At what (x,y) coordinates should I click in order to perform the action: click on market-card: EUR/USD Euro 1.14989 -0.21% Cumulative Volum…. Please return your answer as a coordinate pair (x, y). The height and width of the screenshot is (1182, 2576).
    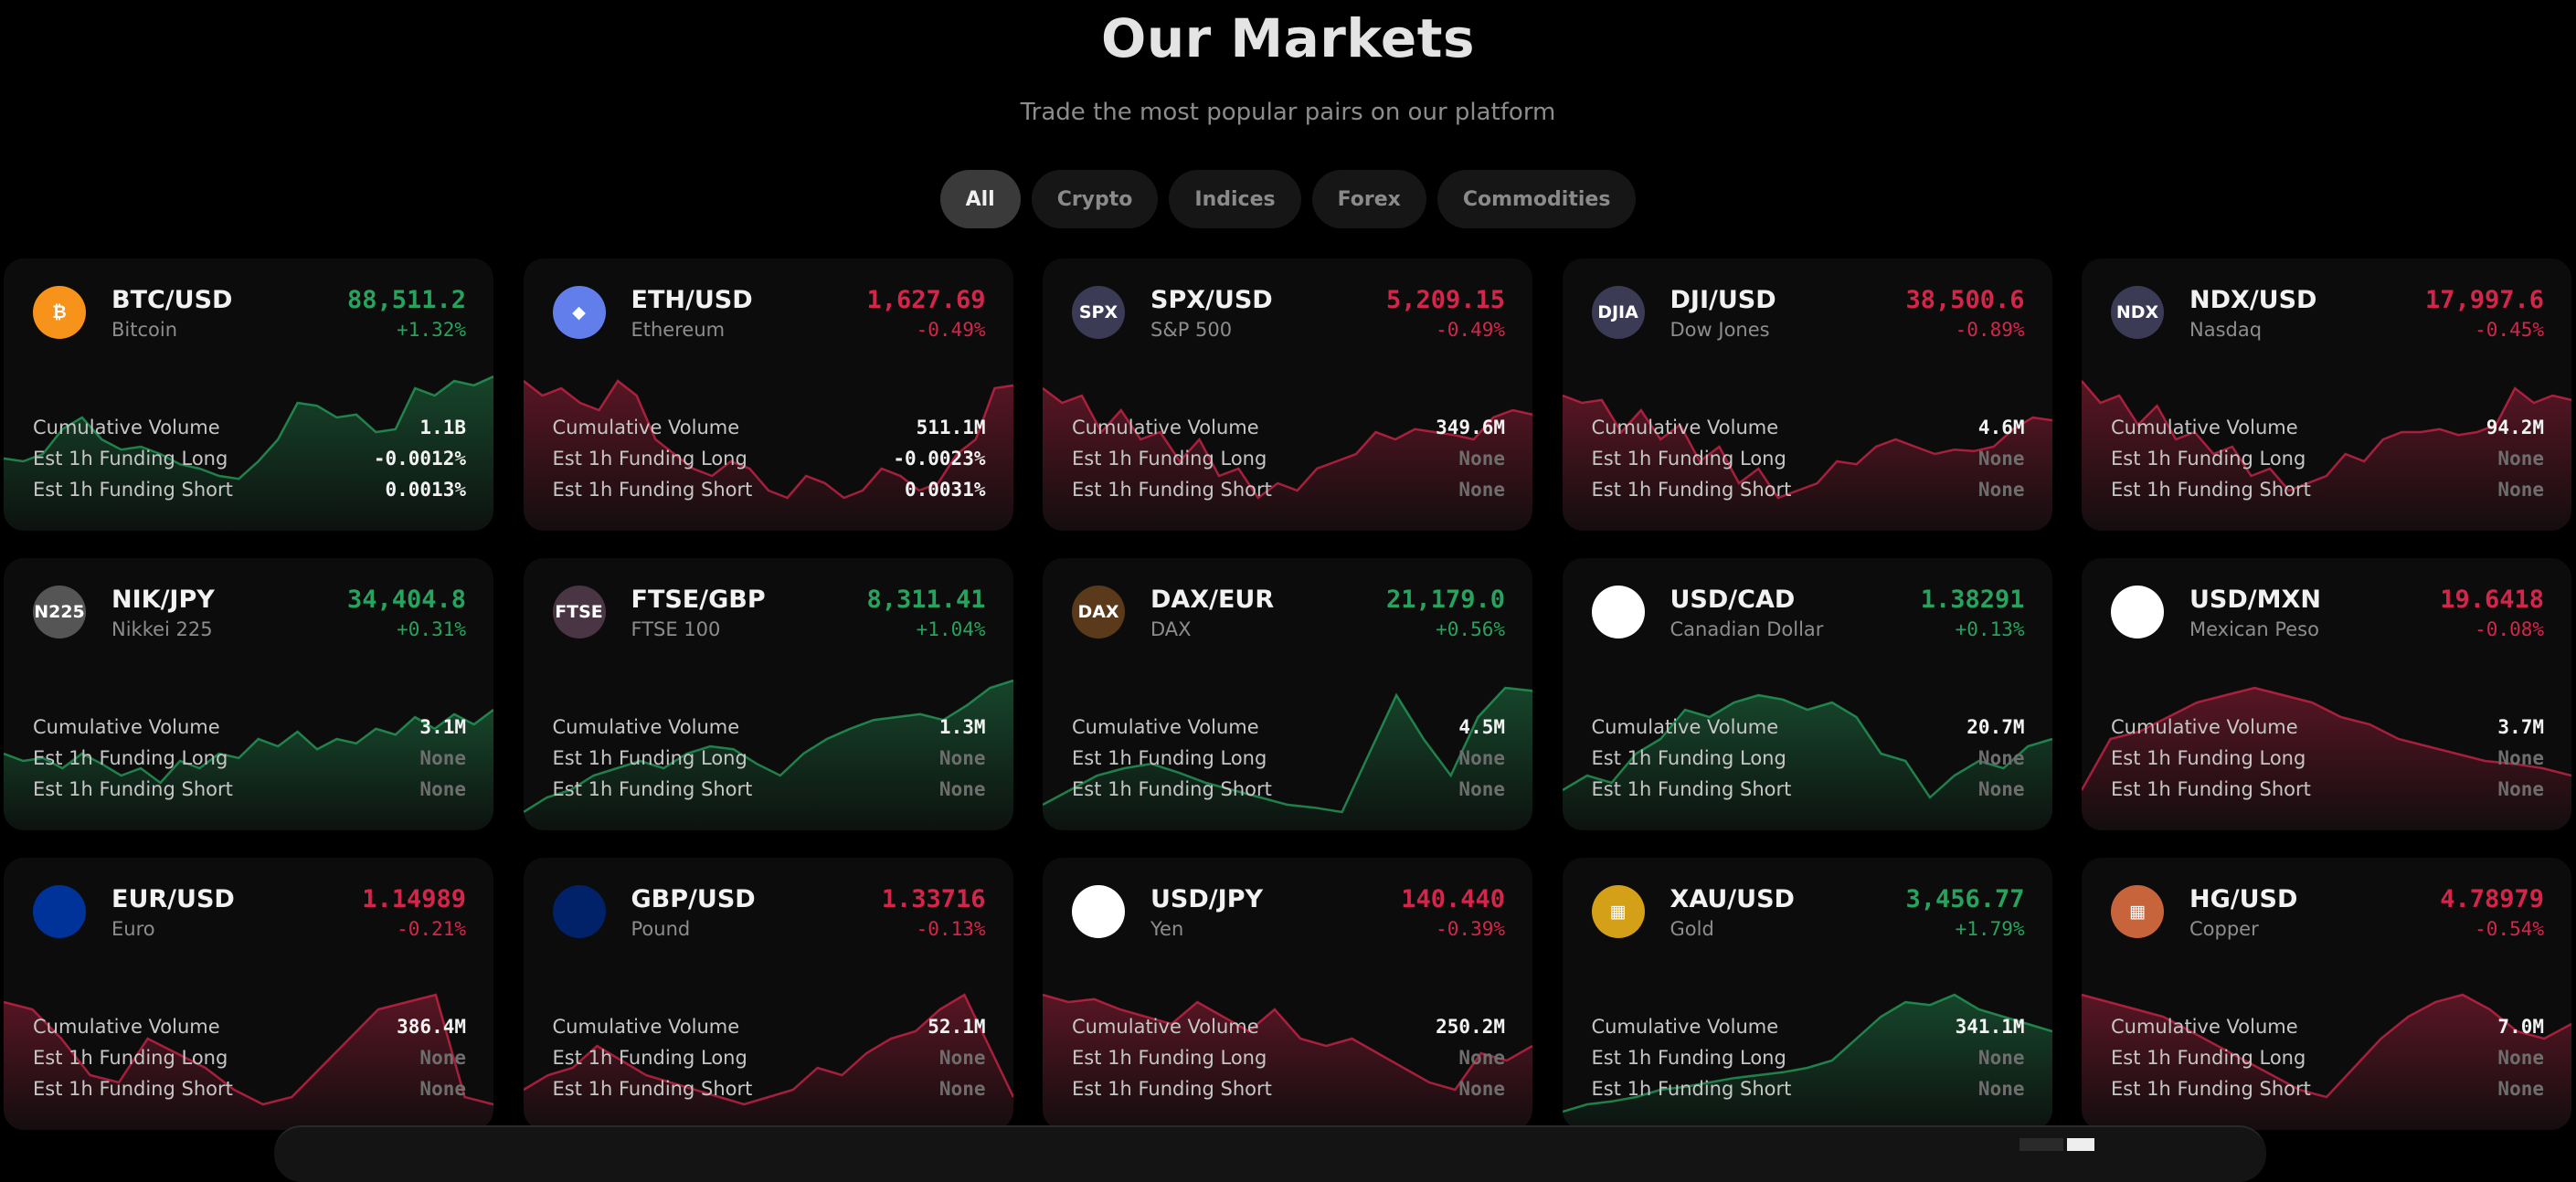
    Looking at the image, I should click on (248, 994).